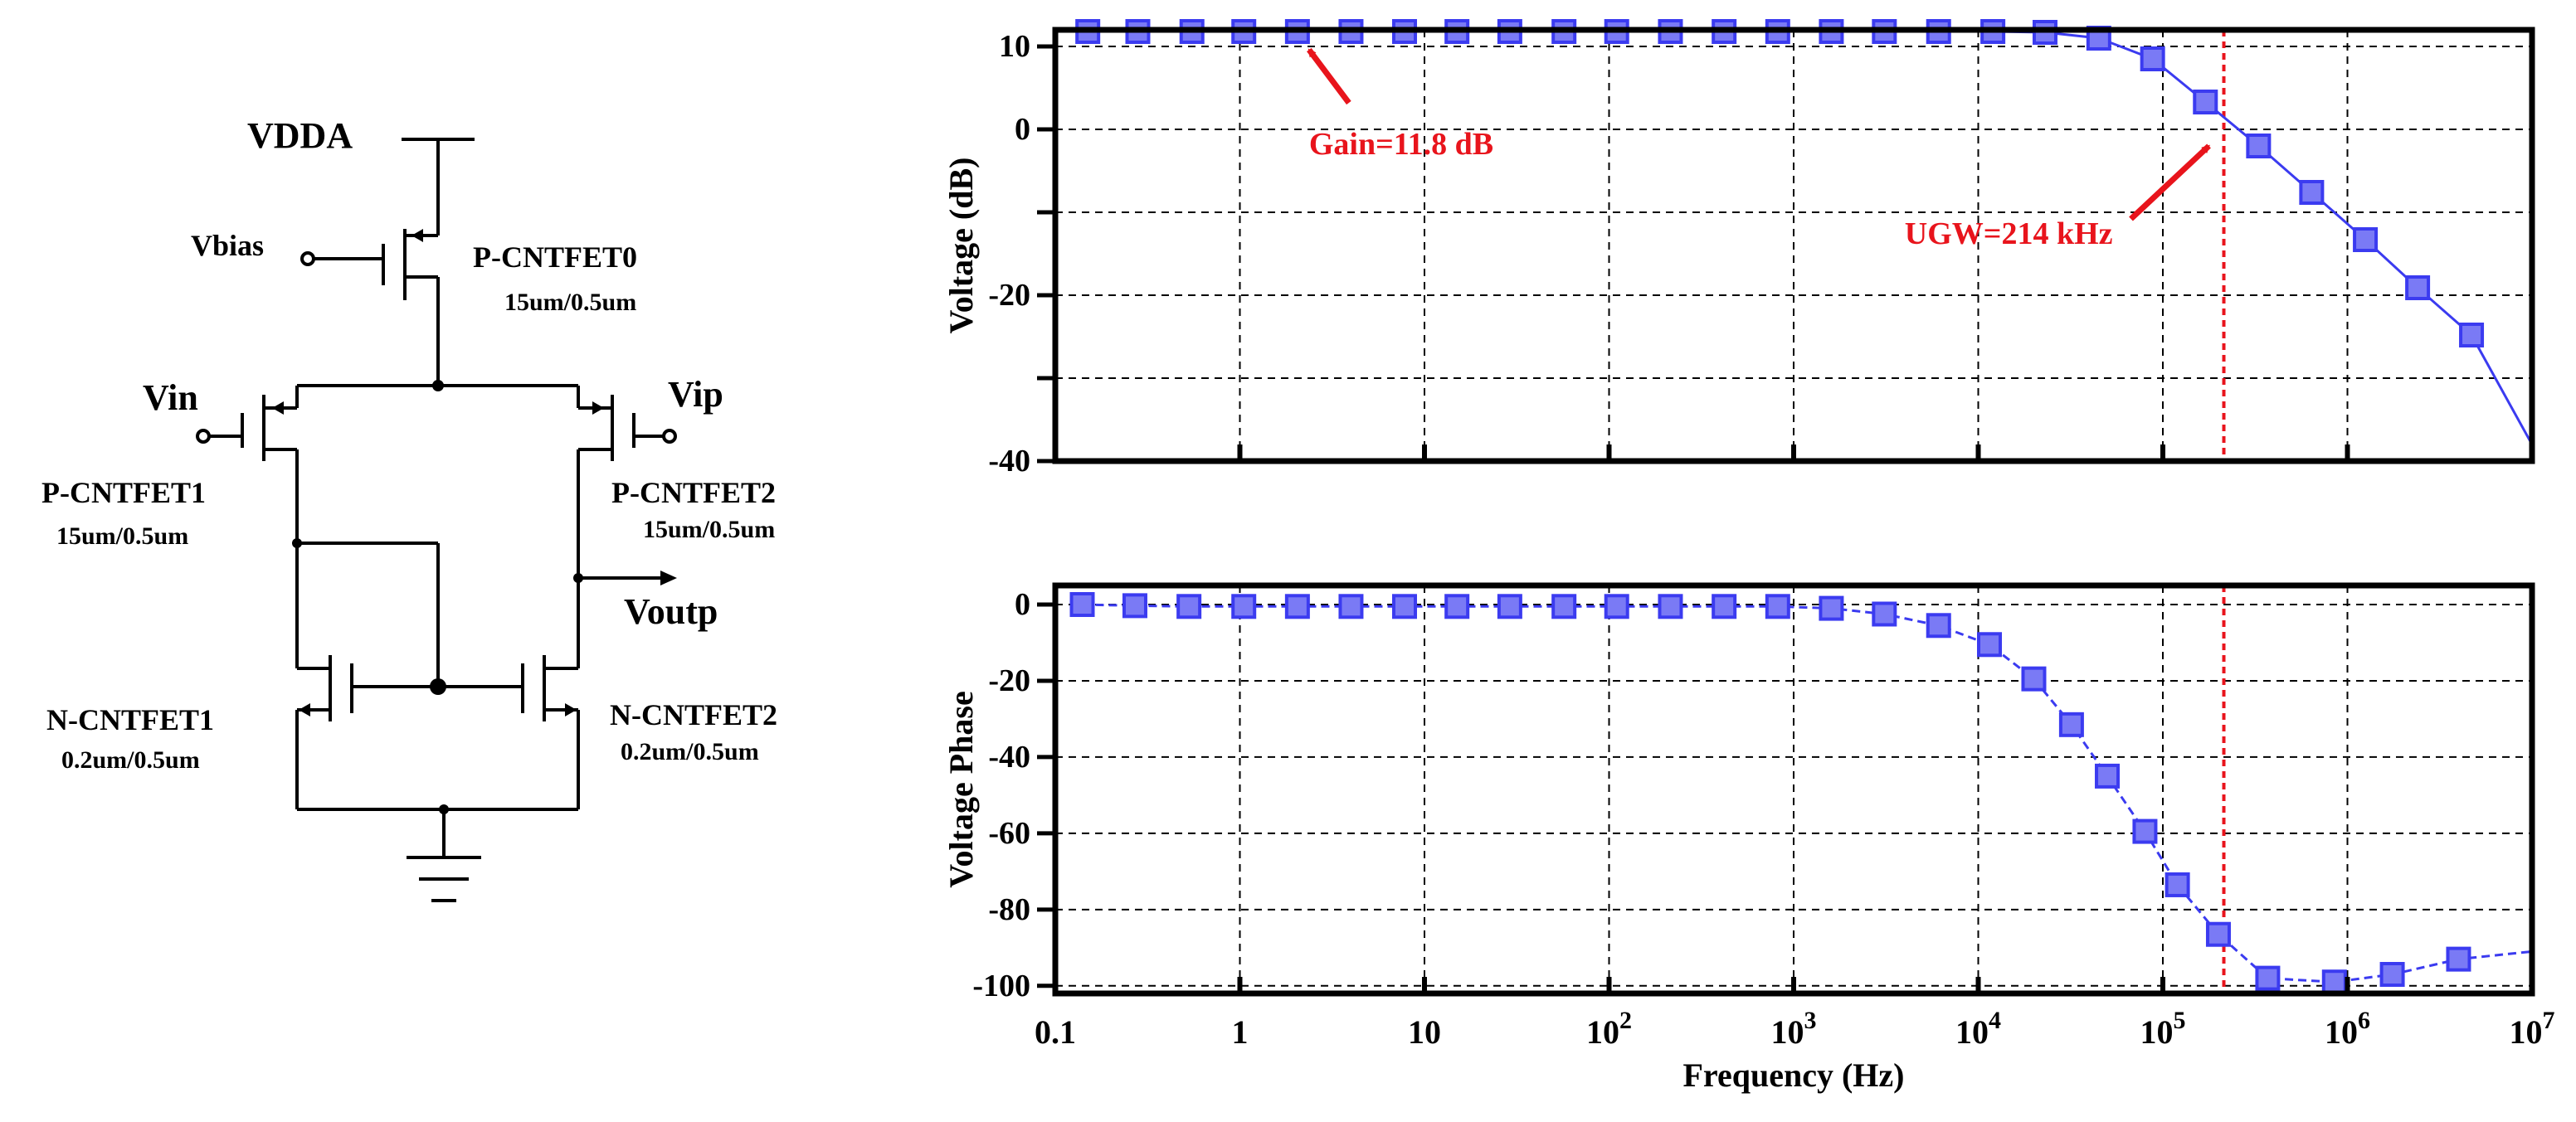  What do you see at coordinates (668, 578) in the screenshot?
I see `output-arrow` at bounding box center [668, 578].